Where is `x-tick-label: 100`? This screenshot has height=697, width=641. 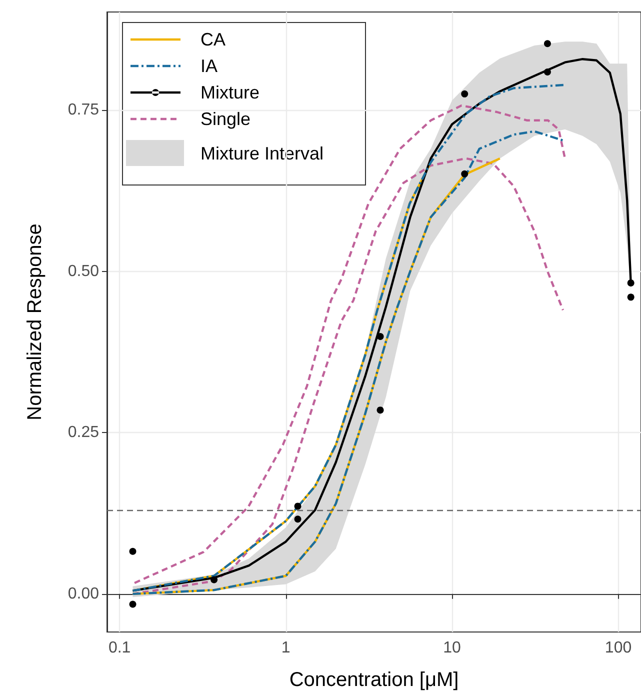 x-tick-label: 100 is located at coordinates (618, 648).